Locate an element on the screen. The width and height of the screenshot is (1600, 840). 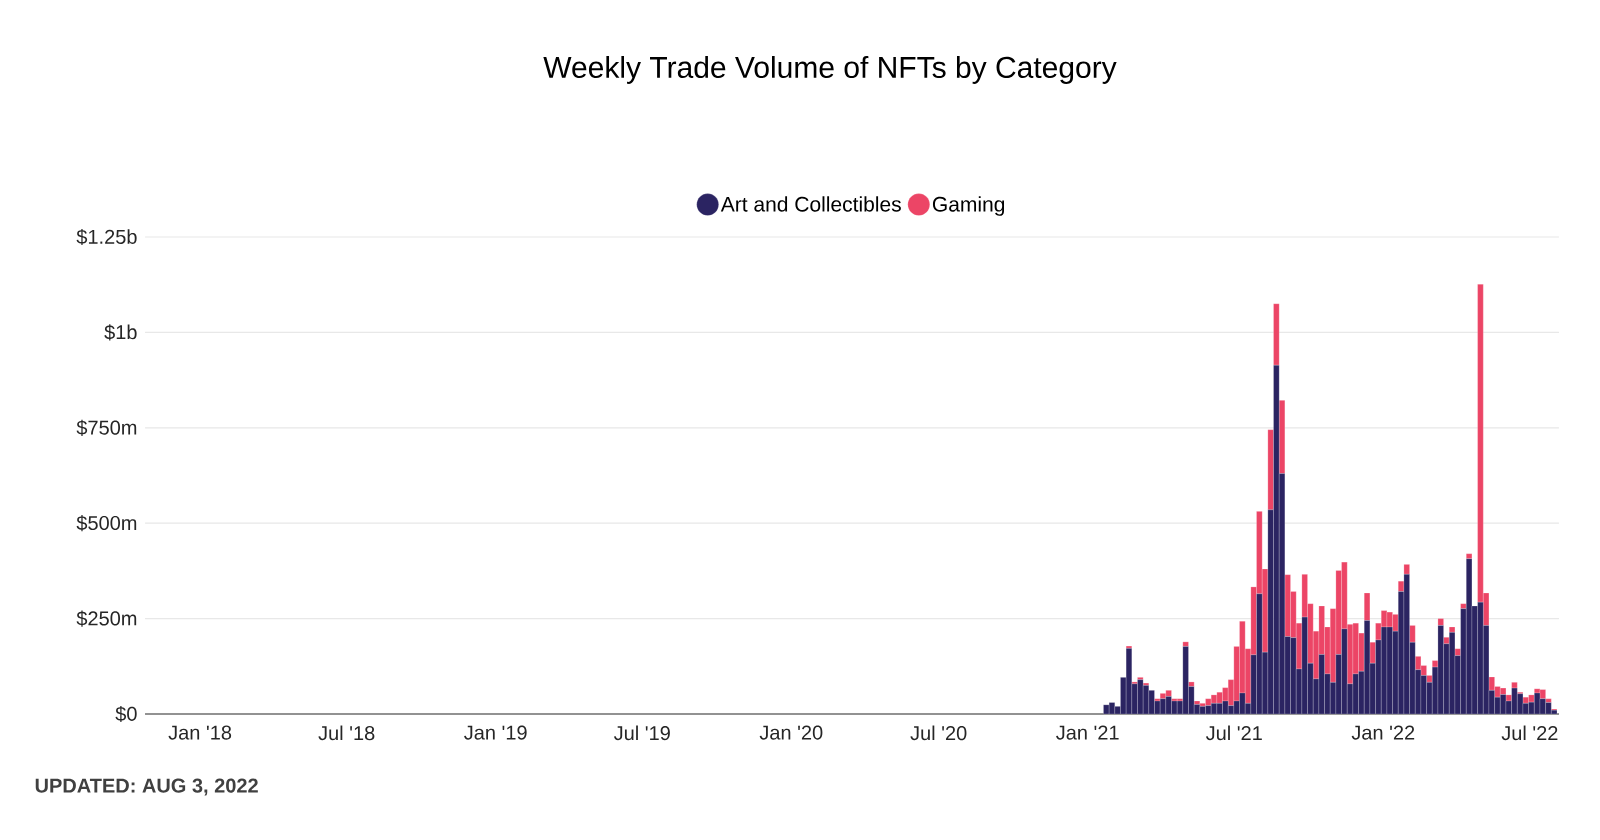
y-tick-label: $500m is located at coordinates (106, 523).